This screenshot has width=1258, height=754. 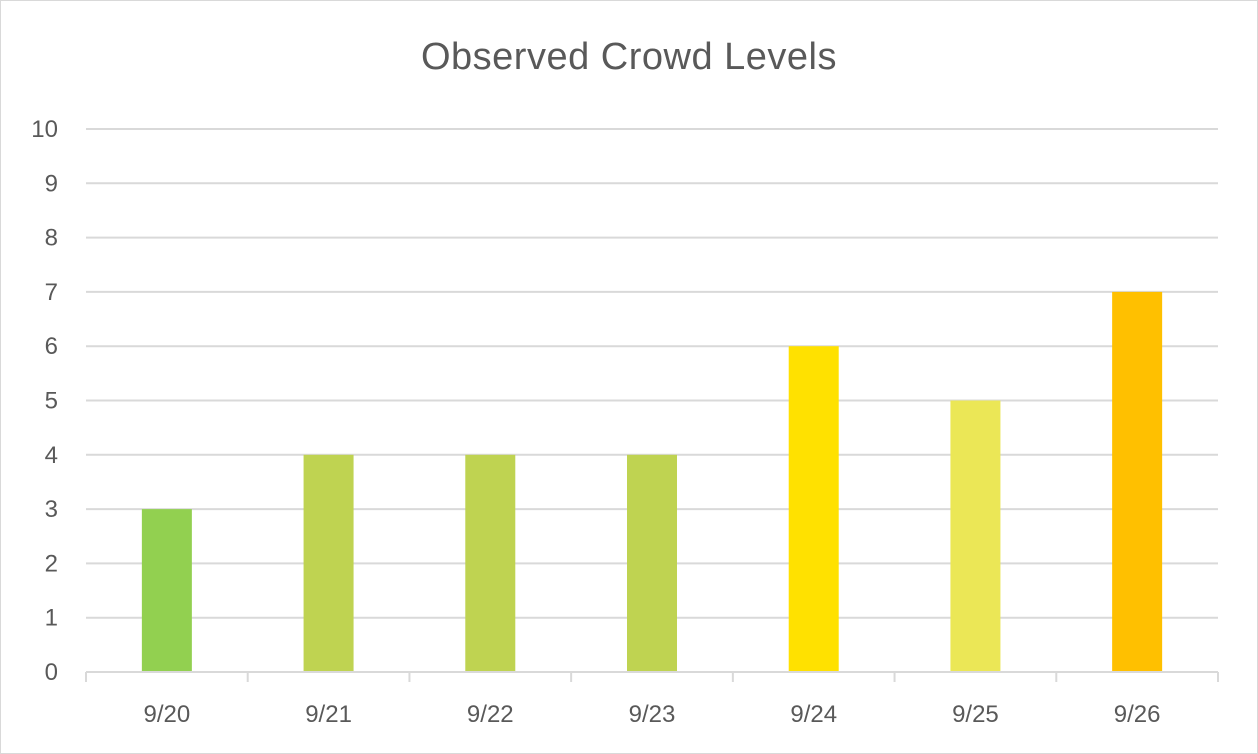 I want to click on x-tick-label: 9/23, so click(x=652, y=714).